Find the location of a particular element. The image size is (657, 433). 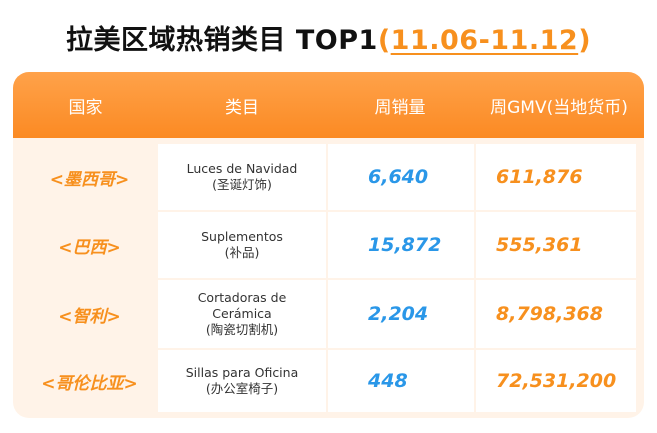

weekly-gmv-cell: 555,361 is located at coordinates (556, 245).